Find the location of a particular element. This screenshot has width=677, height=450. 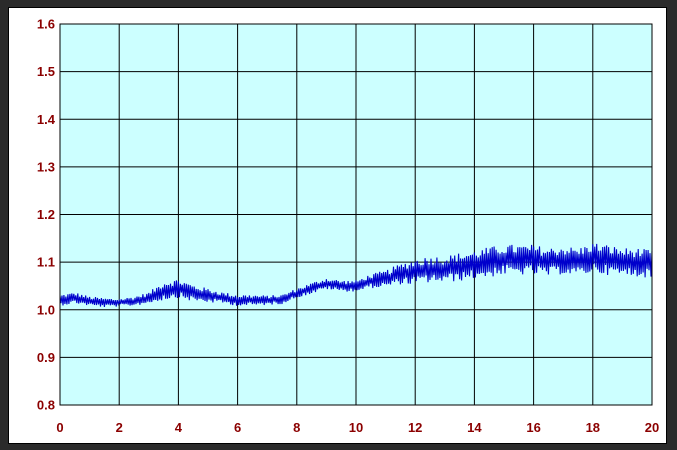

y-tick-label: 1.6 is located at coordinates (46, 24).